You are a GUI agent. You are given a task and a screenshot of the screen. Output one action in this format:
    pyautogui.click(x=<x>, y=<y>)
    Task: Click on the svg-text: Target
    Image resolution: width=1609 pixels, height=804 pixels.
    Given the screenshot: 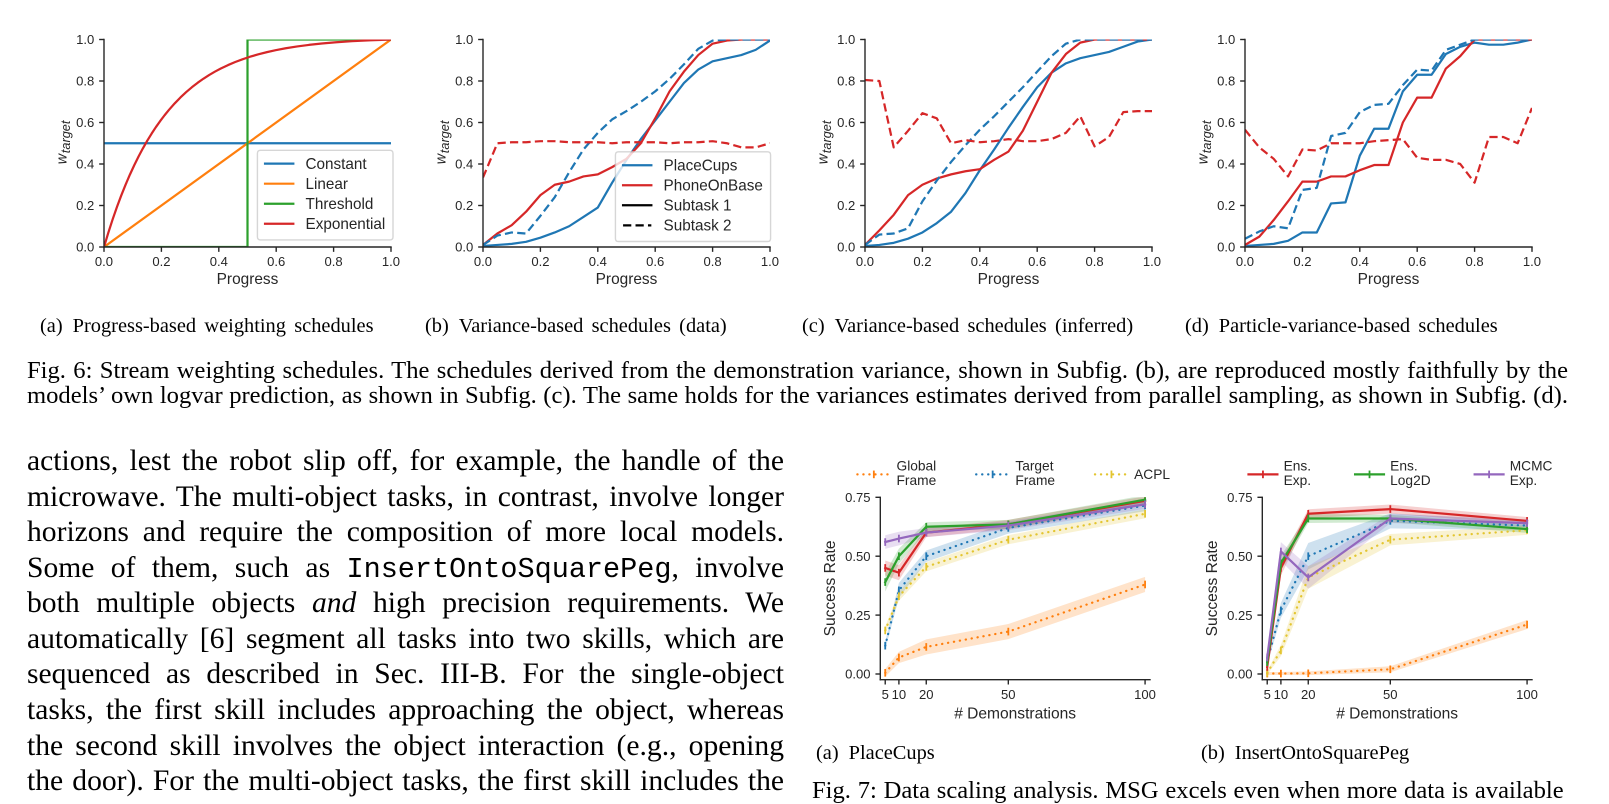 What is the action you would take?
    pyautogui.click(x=1034, y=465)
    